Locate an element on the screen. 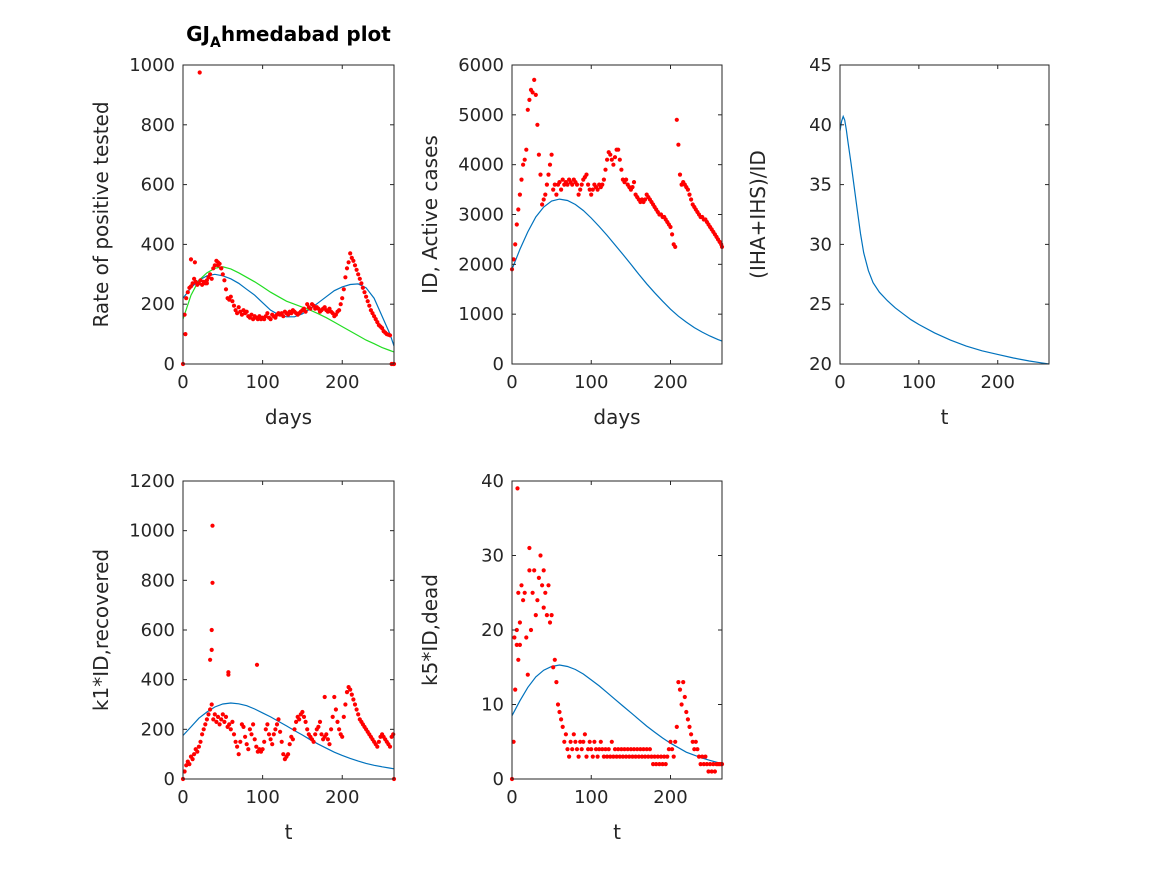 Image resolution: width=1167 pixels, height=875 pixels. axes-box-p2 is located at coordinates (617, 214).